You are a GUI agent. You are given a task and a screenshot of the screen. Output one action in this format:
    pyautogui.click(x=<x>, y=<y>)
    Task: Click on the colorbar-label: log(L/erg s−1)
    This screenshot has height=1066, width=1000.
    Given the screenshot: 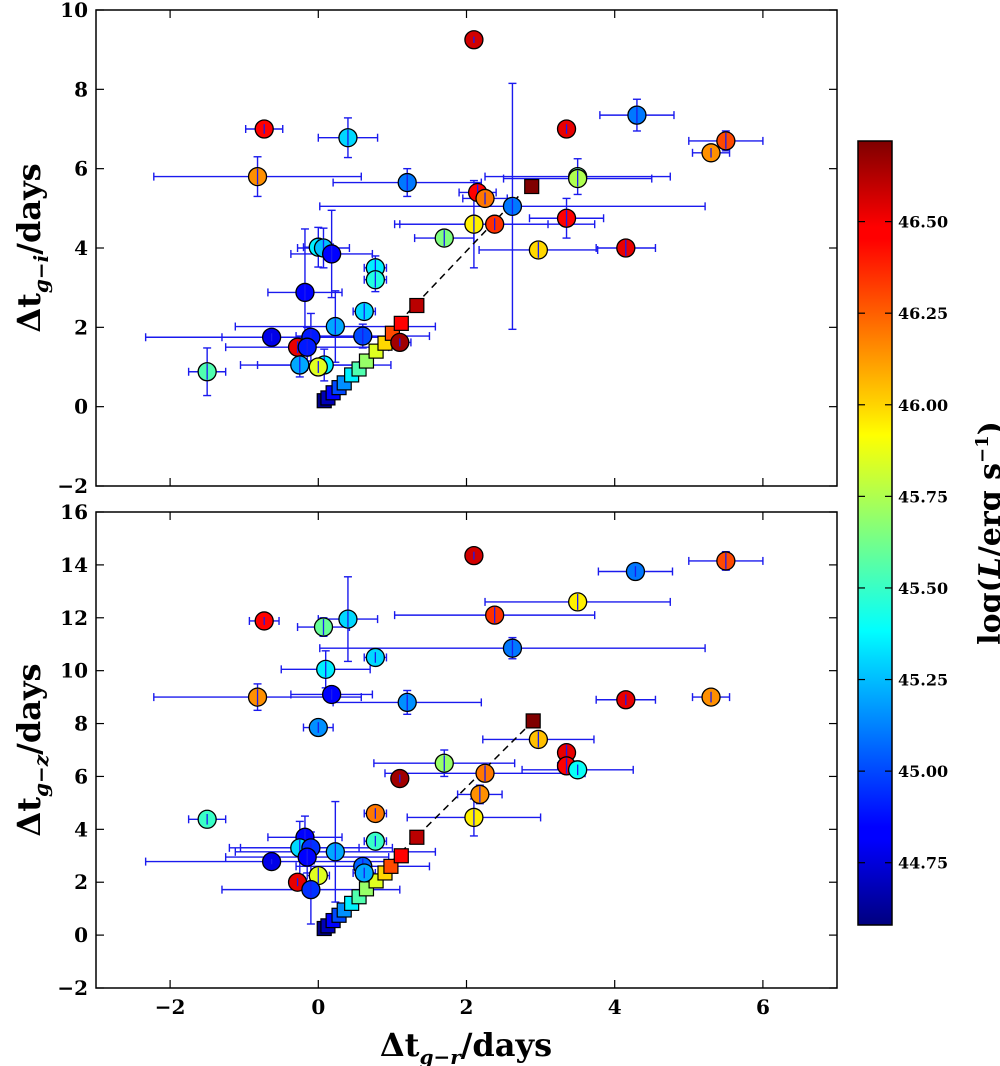 What is the action you would take?
    pyautogui.click(x=986, y=533)
    